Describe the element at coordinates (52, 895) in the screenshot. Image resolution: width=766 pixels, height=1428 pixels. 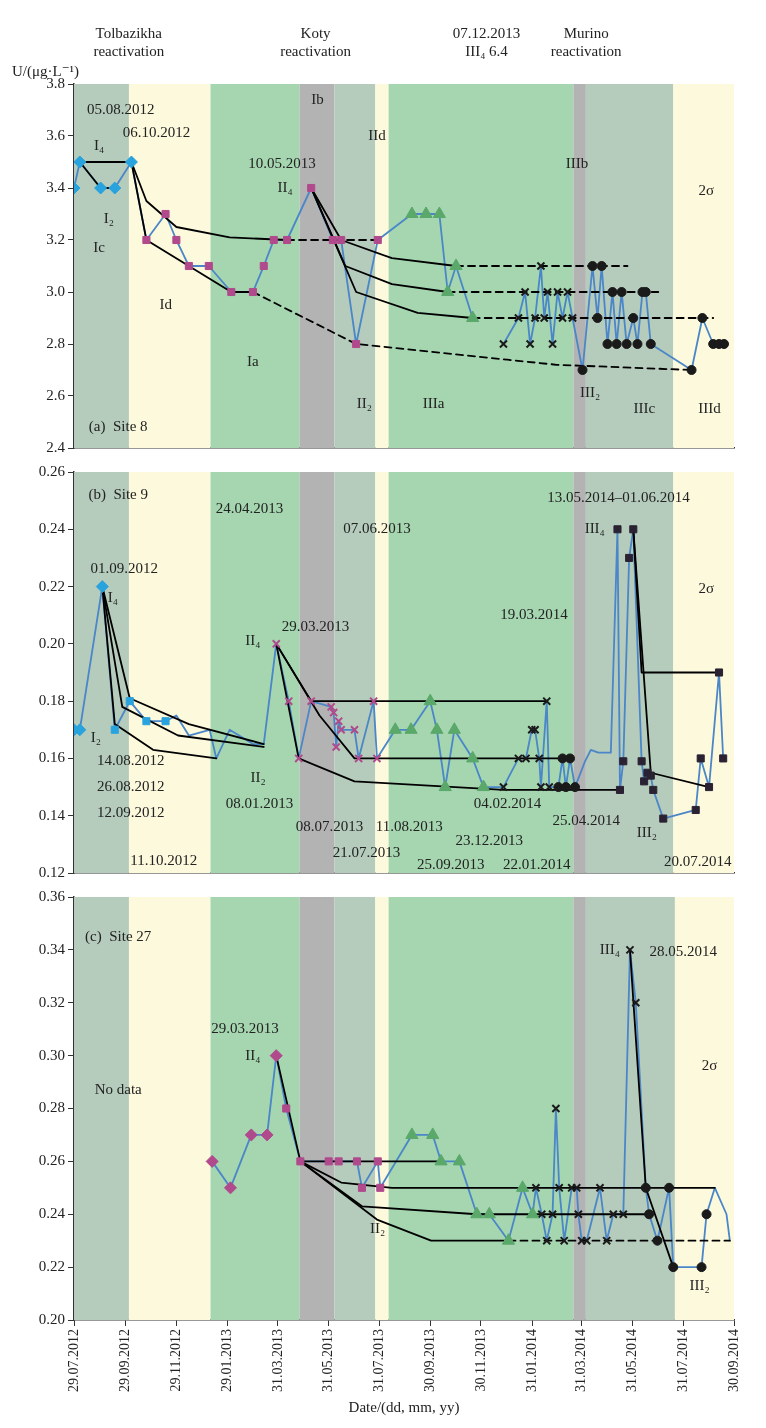
I see `y-tick-label: 0.36` at that location.